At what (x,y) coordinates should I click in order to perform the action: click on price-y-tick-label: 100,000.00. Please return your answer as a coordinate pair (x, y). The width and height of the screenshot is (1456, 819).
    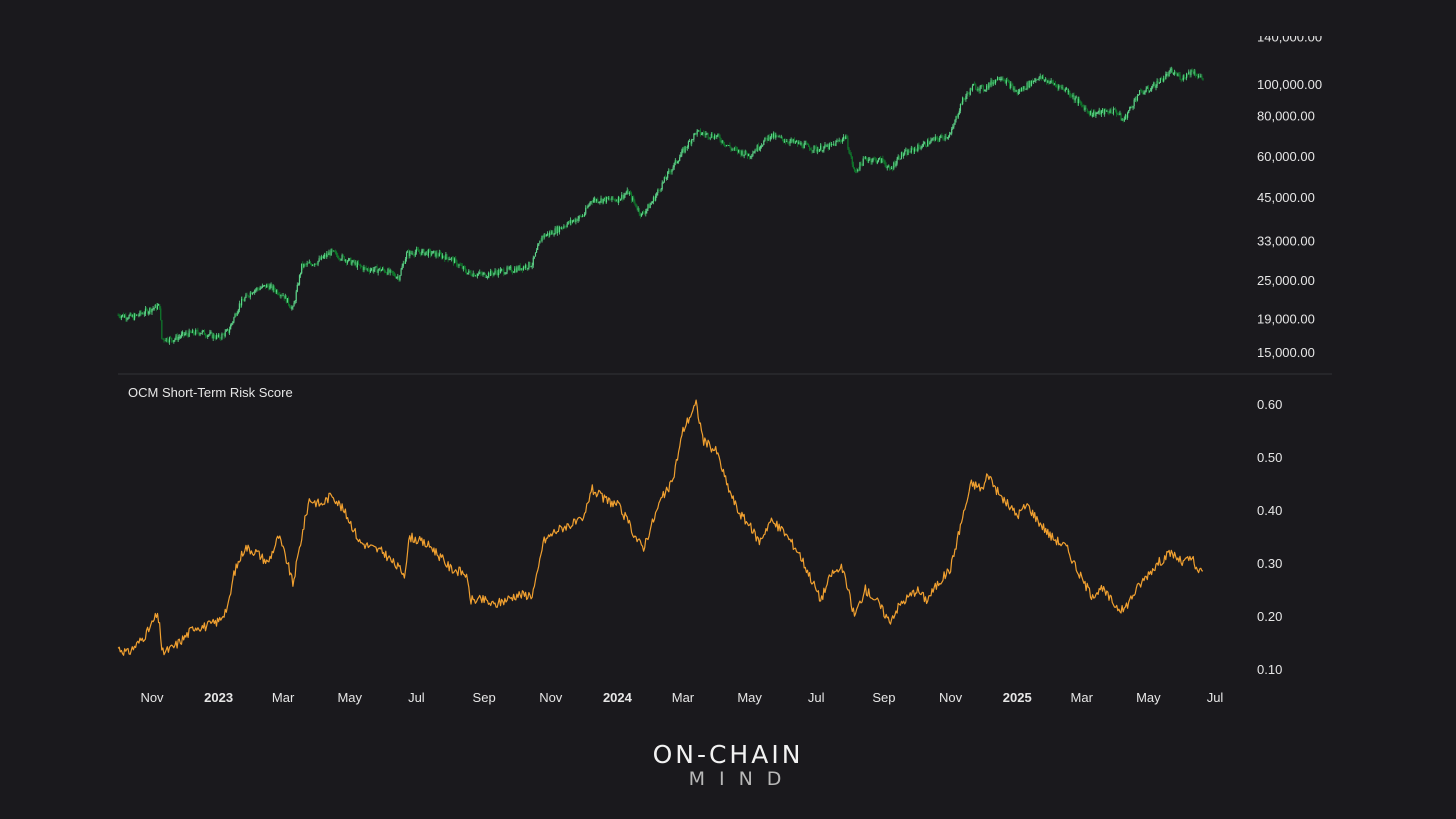
    Looking at the image, I should click on (1289, 84).